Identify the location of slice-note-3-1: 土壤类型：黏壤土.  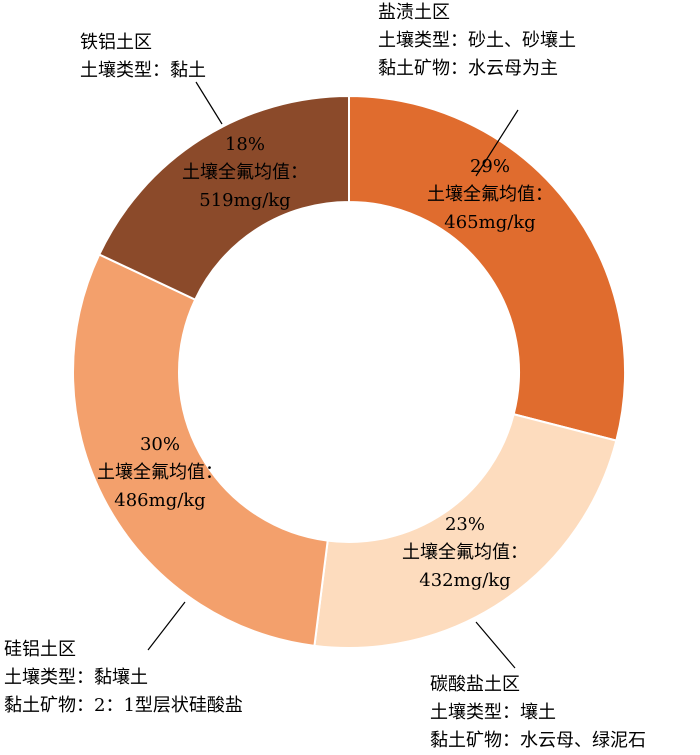
(76, 677).